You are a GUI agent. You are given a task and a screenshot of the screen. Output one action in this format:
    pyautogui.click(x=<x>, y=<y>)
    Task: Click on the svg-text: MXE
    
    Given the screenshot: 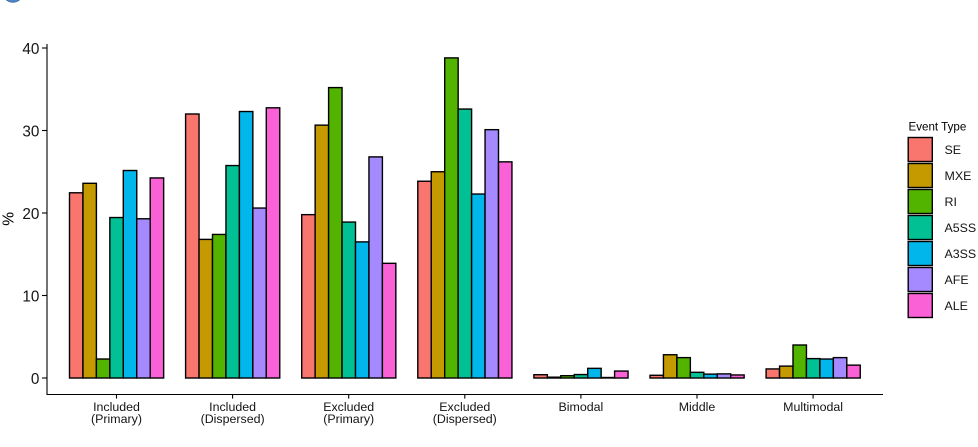 What is the action you would take?
    pyautogui.click(x=958, y=176)
    